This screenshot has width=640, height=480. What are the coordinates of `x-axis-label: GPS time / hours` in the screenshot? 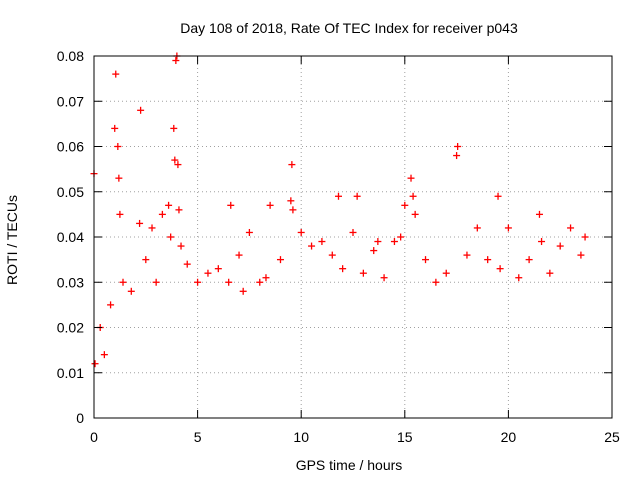 It's located at (349, 465).